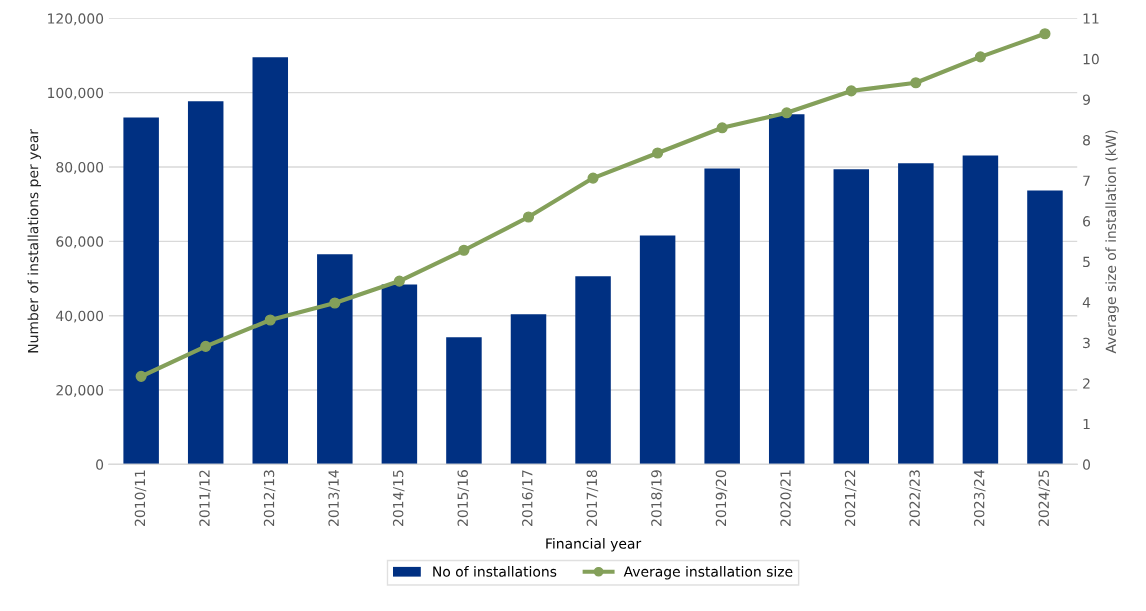 This screenshot has width=1146, height=611. What do you see at coordinates (721, 498) in the screenshot?
I see `x-tick-label: 2019/20` at bounding box center [721, 498].